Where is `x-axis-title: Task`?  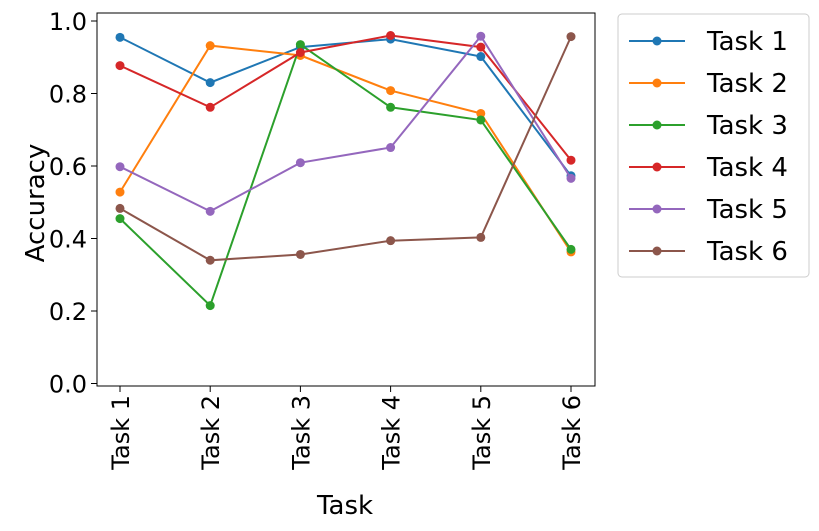
x-axis-title: Task is located at coordinates (344, 506).